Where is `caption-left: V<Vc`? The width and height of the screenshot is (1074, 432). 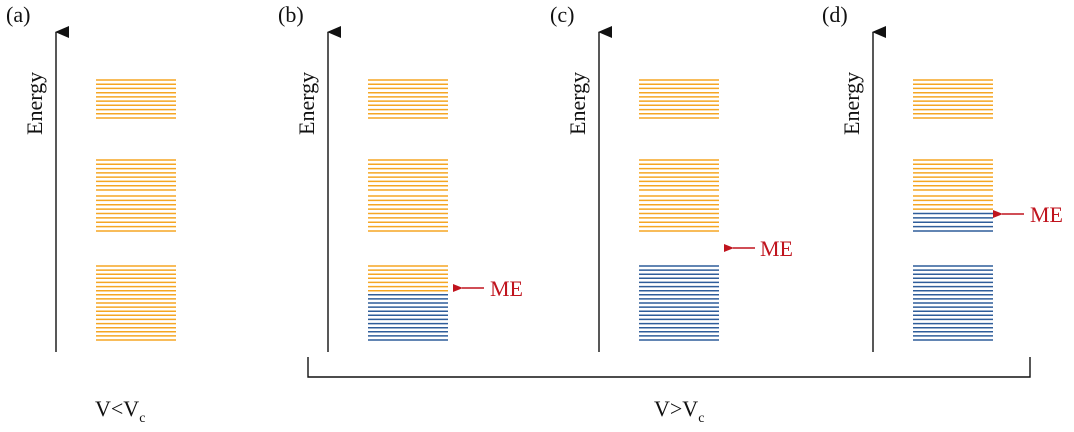 caption-left: V<Vc is located at coordinates (120, 411).